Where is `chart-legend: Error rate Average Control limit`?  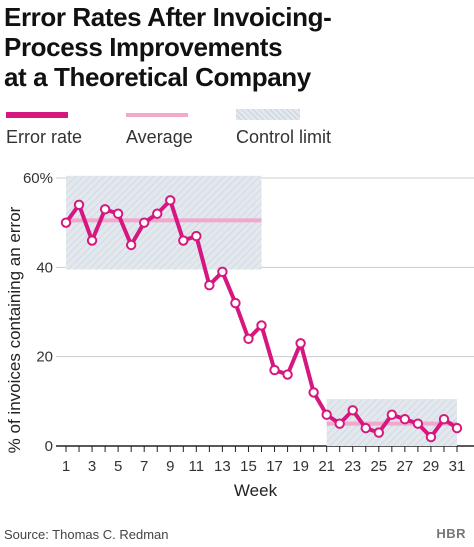
chart-legend: Error rate Average Control limit is located at coordinates (237, 131).